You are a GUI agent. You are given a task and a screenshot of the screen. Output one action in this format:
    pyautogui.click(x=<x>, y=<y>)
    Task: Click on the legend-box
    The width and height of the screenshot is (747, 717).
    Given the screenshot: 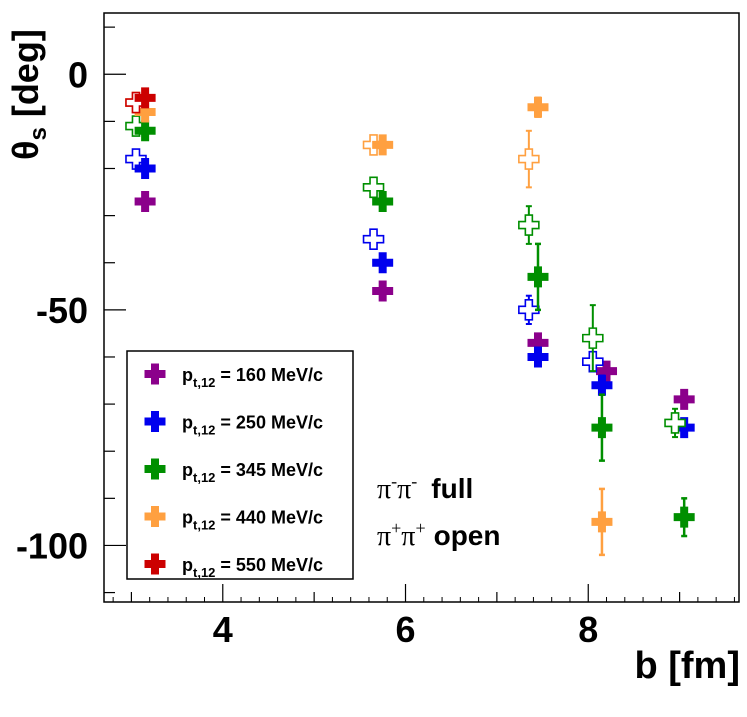 What is the action you would take?
    pyautogui.click(x=240, y=465)
    